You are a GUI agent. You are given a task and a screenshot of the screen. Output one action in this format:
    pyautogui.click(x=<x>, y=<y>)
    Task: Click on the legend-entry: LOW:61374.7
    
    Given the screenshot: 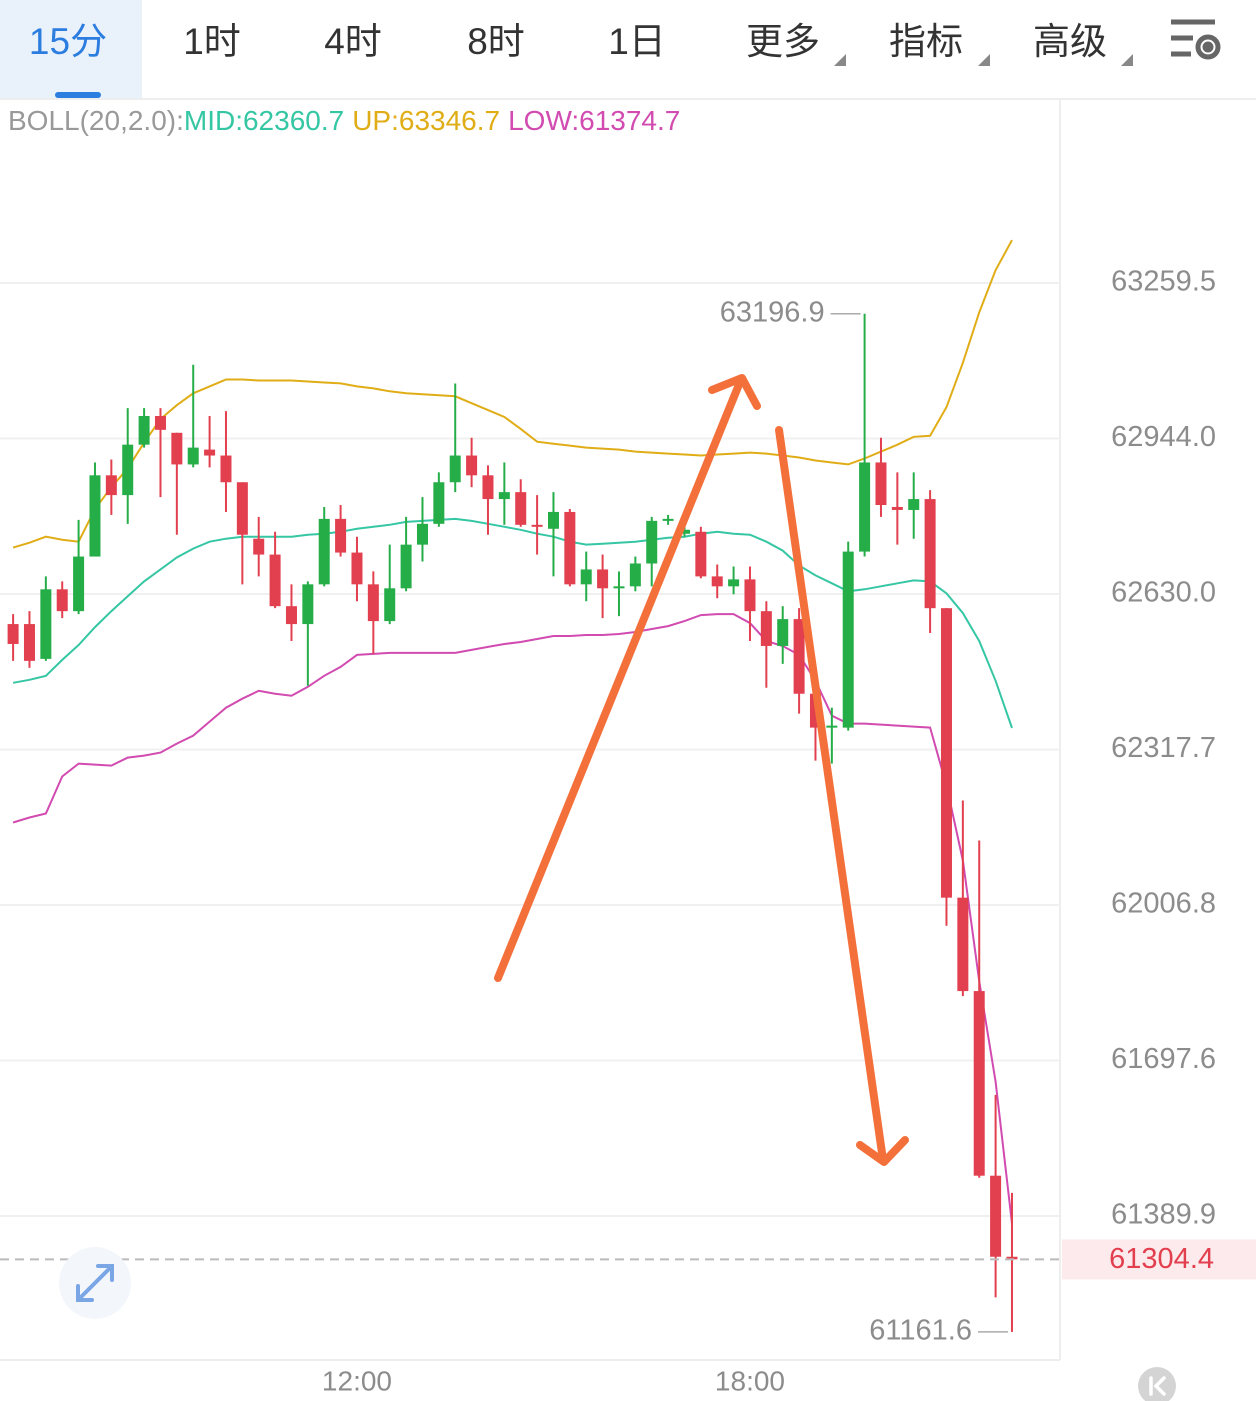 What is the action you would take?
    pyautogui.click(x=594, y=120)
    